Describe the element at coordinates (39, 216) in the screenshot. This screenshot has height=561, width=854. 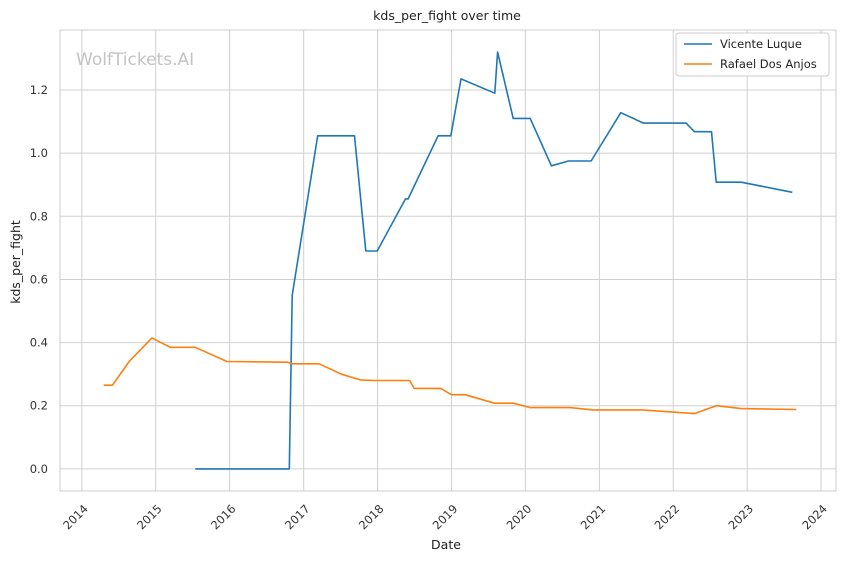
I see `y-tick-label: 0.8` at that location.